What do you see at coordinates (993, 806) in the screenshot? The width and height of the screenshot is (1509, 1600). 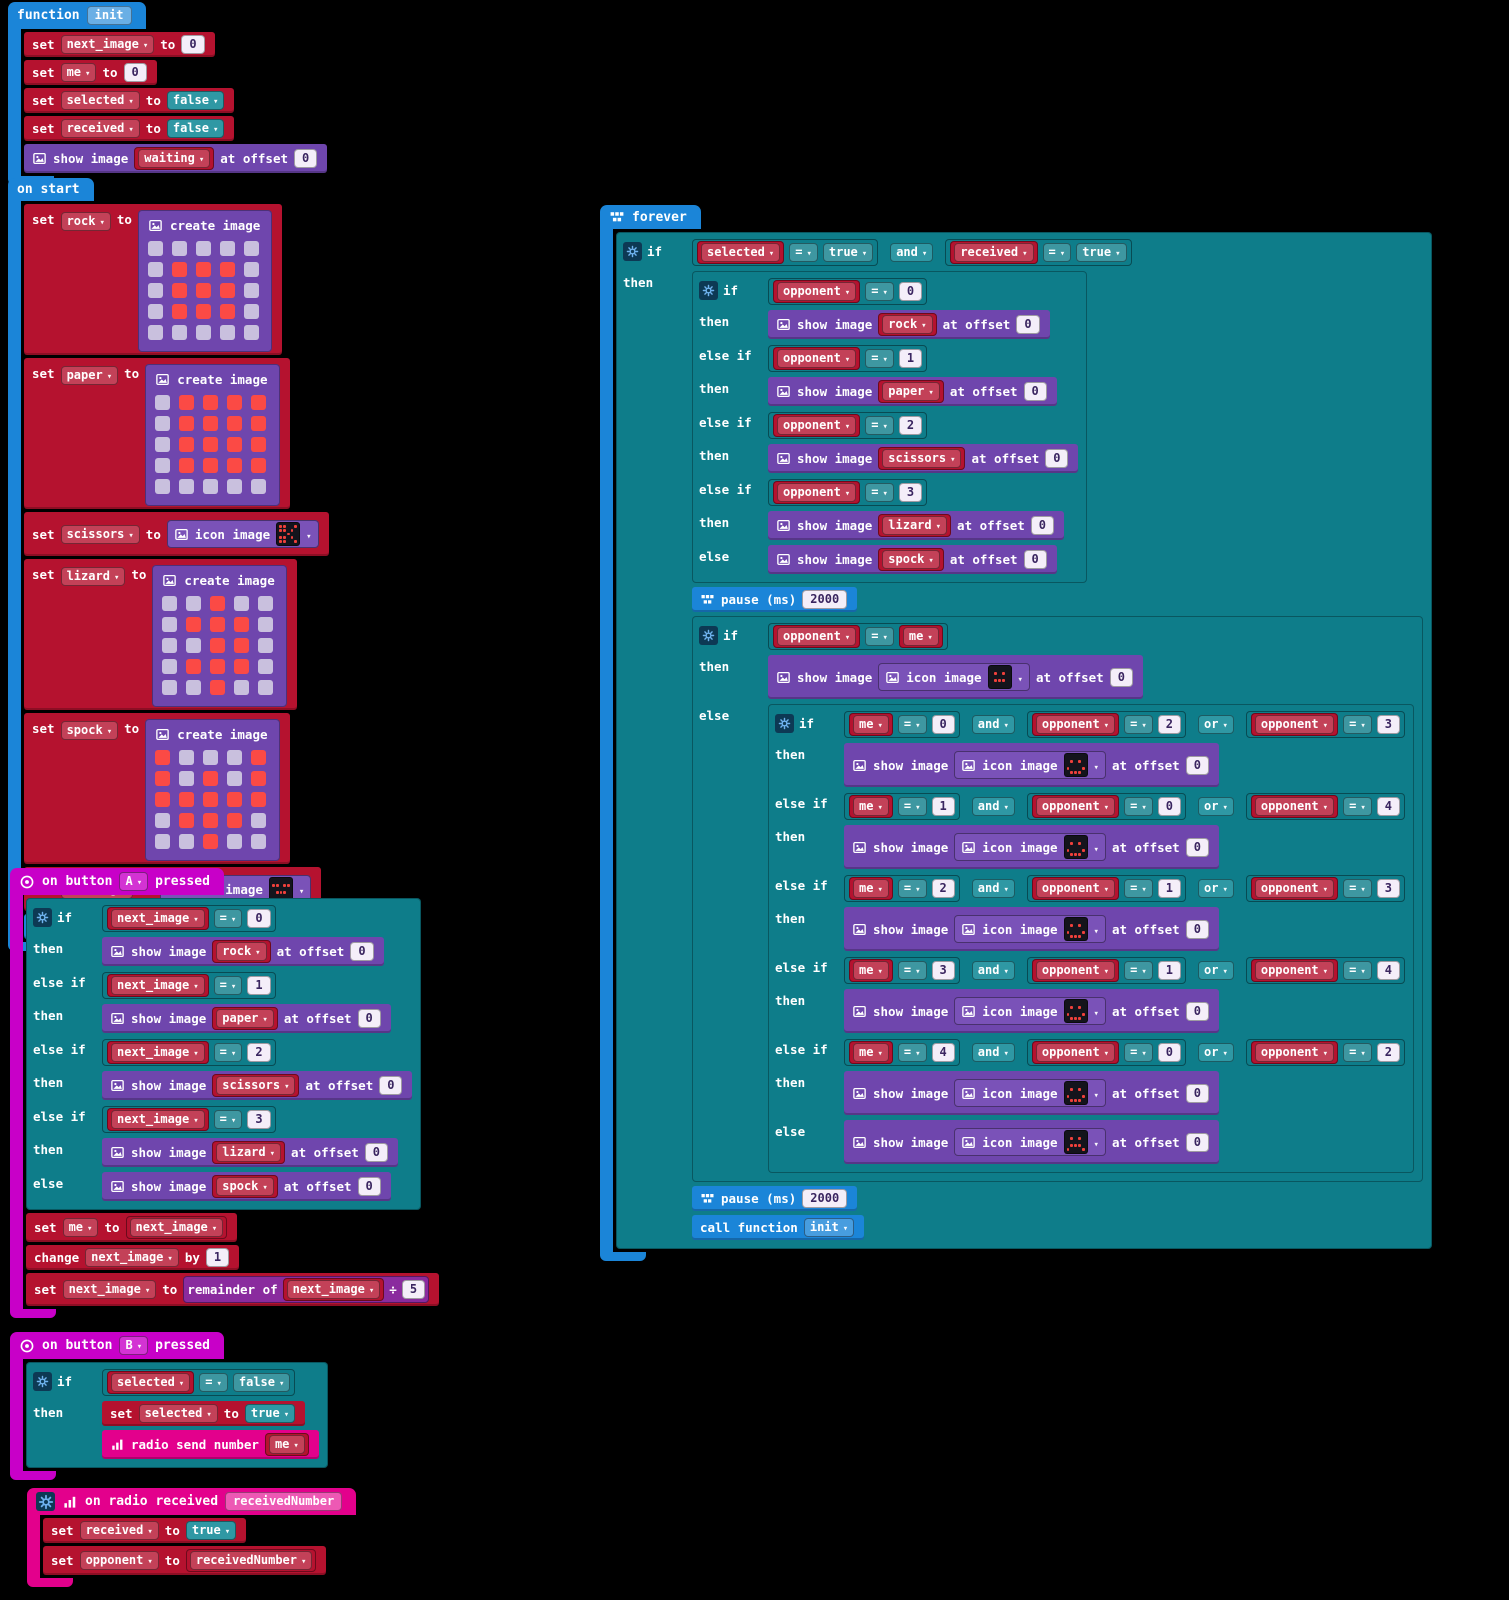 I see `logic-operator-dropdown: and` at bounding box center [993, 806].